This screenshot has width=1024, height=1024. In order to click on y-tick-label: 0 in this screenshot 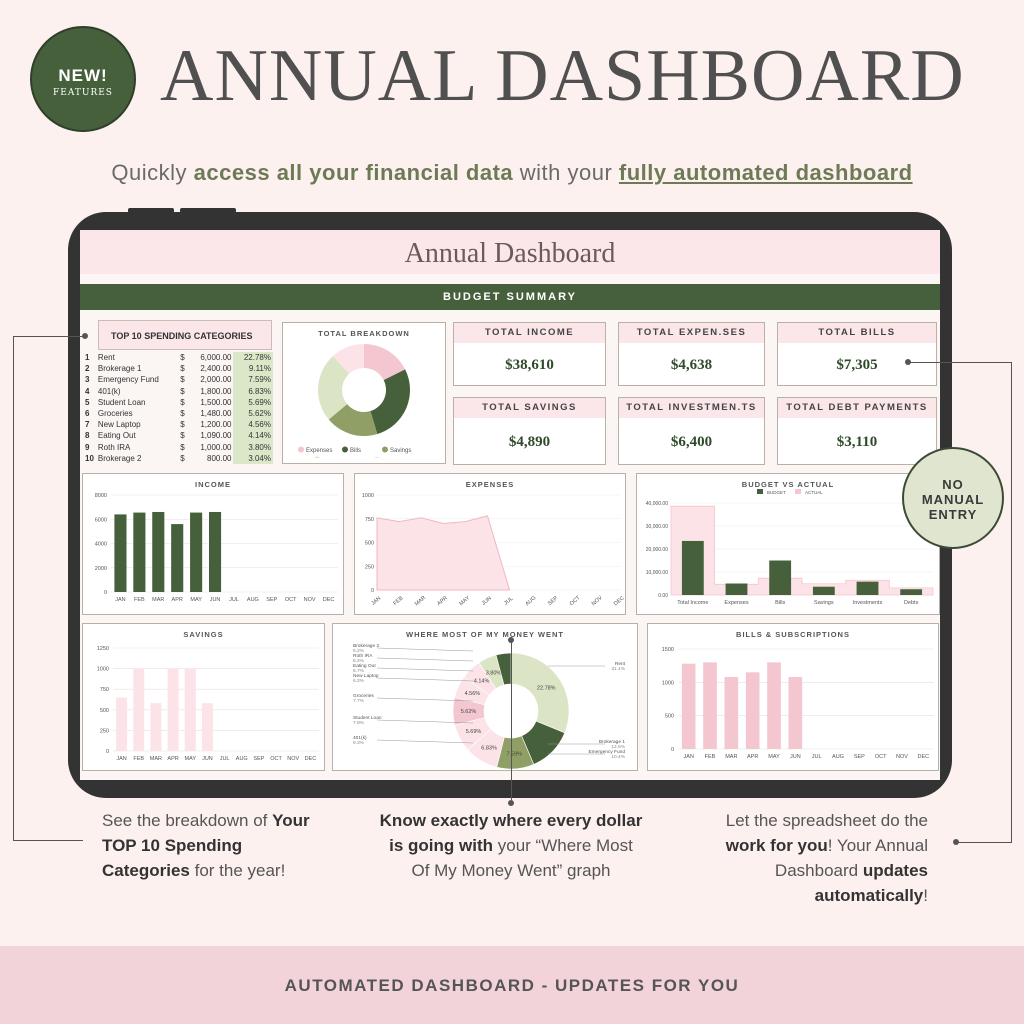, I will do `click(372, 591)`.